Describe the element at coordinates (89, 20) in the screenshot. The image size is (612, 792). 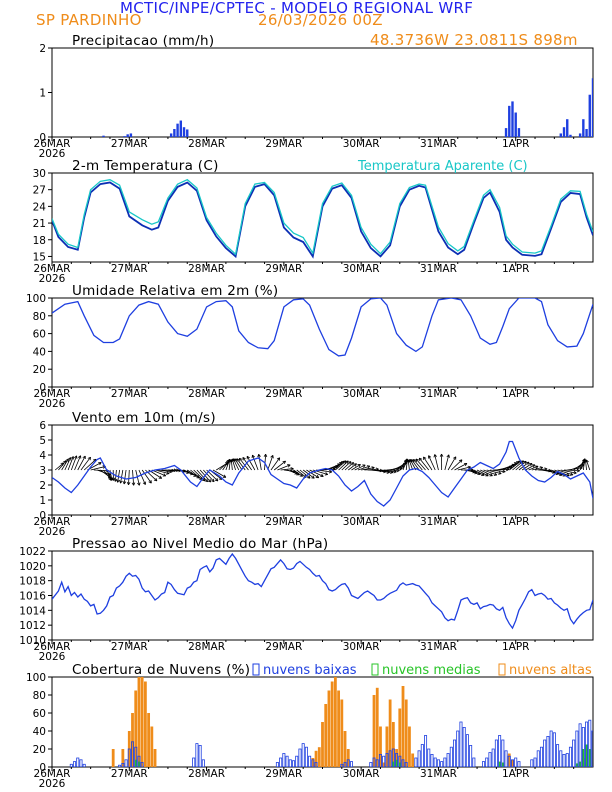
I see `location-name: SP PARDINHO` at that location.